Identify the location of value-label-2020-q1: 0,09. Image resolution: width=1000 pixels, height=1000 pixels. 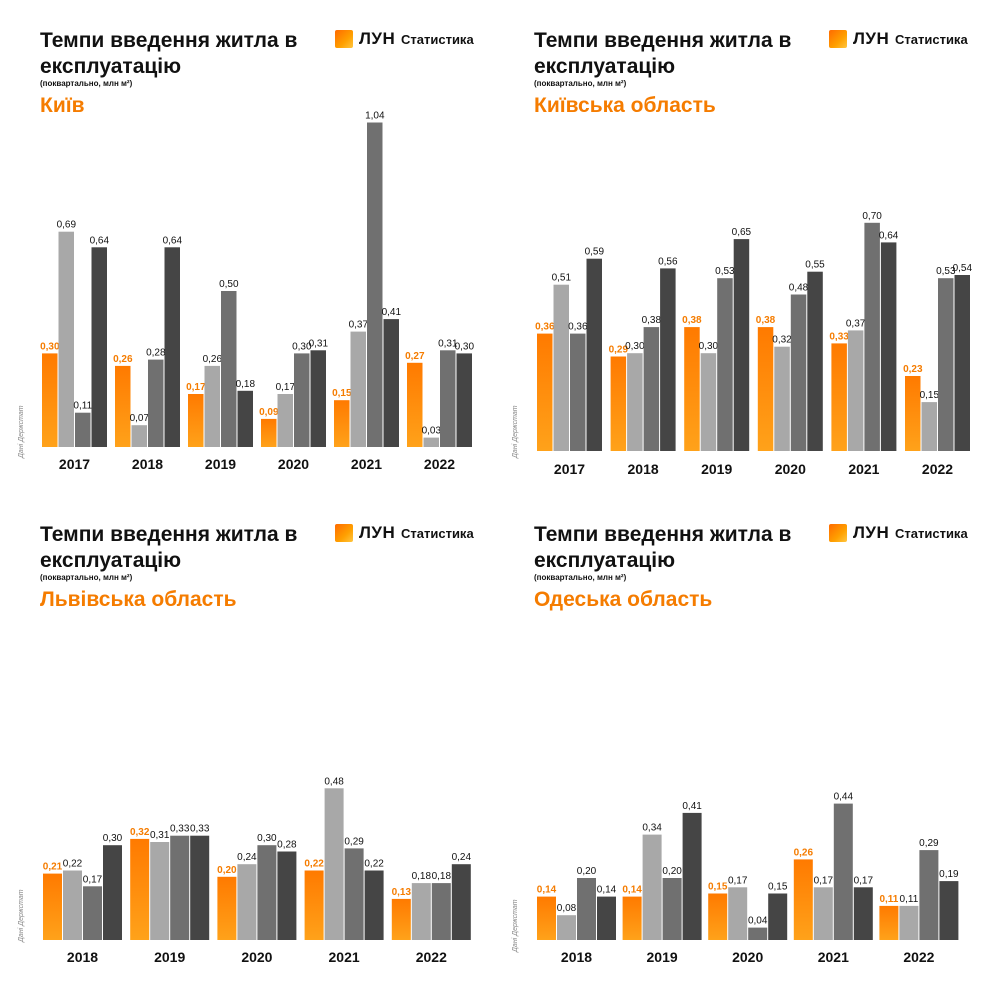
(269, 412).